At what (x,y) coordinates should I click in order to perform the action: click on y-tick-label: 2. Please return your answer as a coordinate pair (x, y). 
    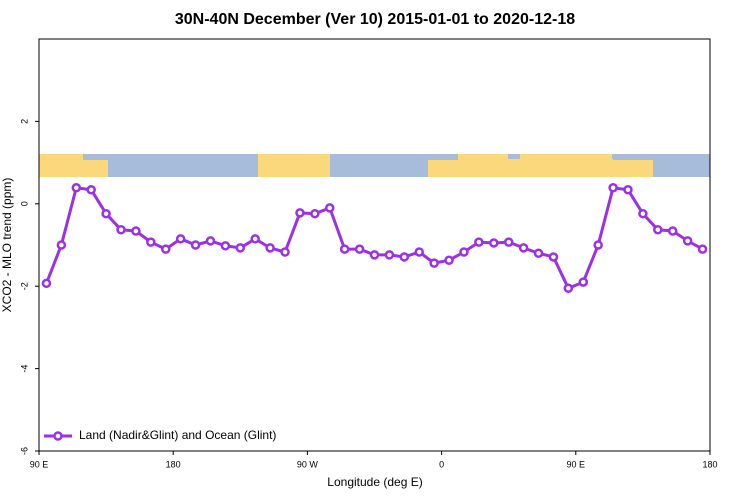
    Looking at the image, I should click on (24, 121).